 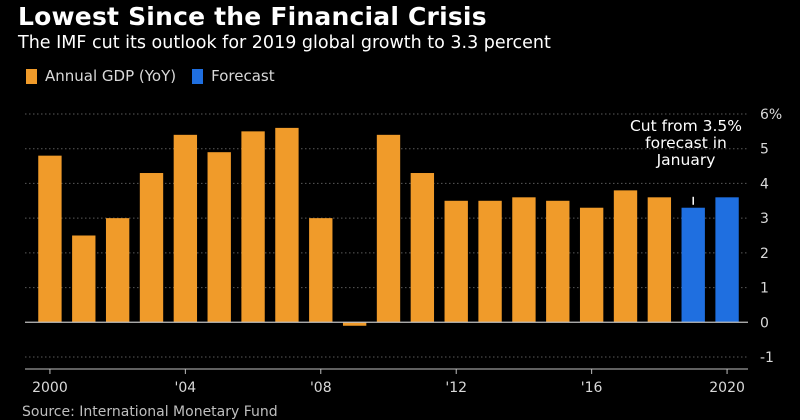 I want to click on y-tick-label: 3, so click(x=764, y=219).